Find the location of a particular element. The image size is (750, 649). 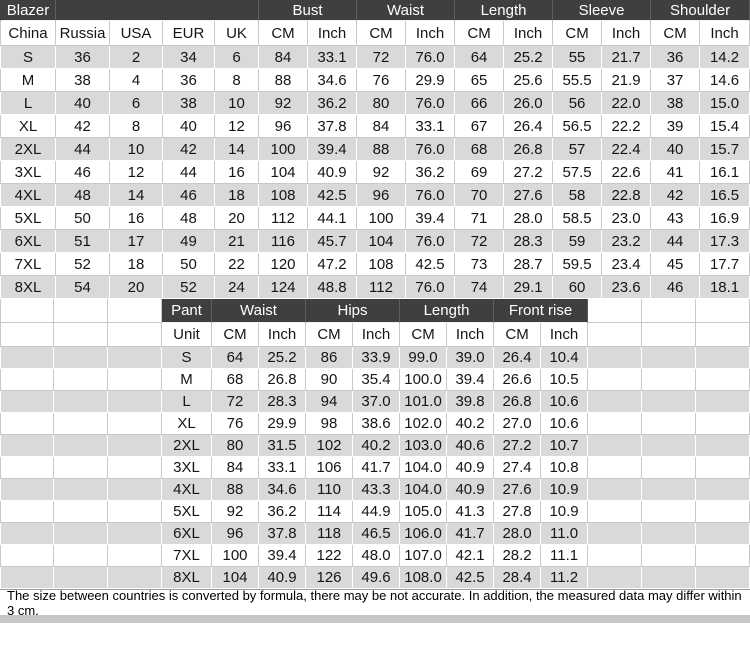

table-cell: 40.9 is located at coordinates (283, 578).